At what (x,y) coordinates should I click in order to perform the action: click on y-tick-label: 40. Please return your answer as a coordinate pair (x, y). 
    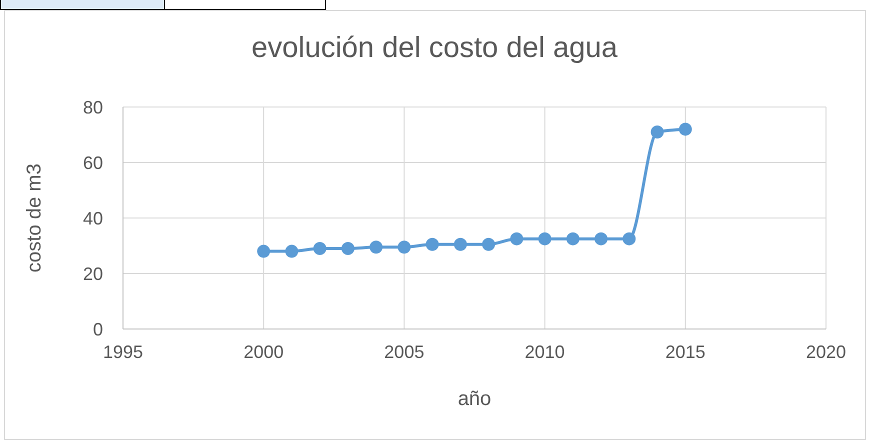
    Looking at the image, I should click on (92, 218).